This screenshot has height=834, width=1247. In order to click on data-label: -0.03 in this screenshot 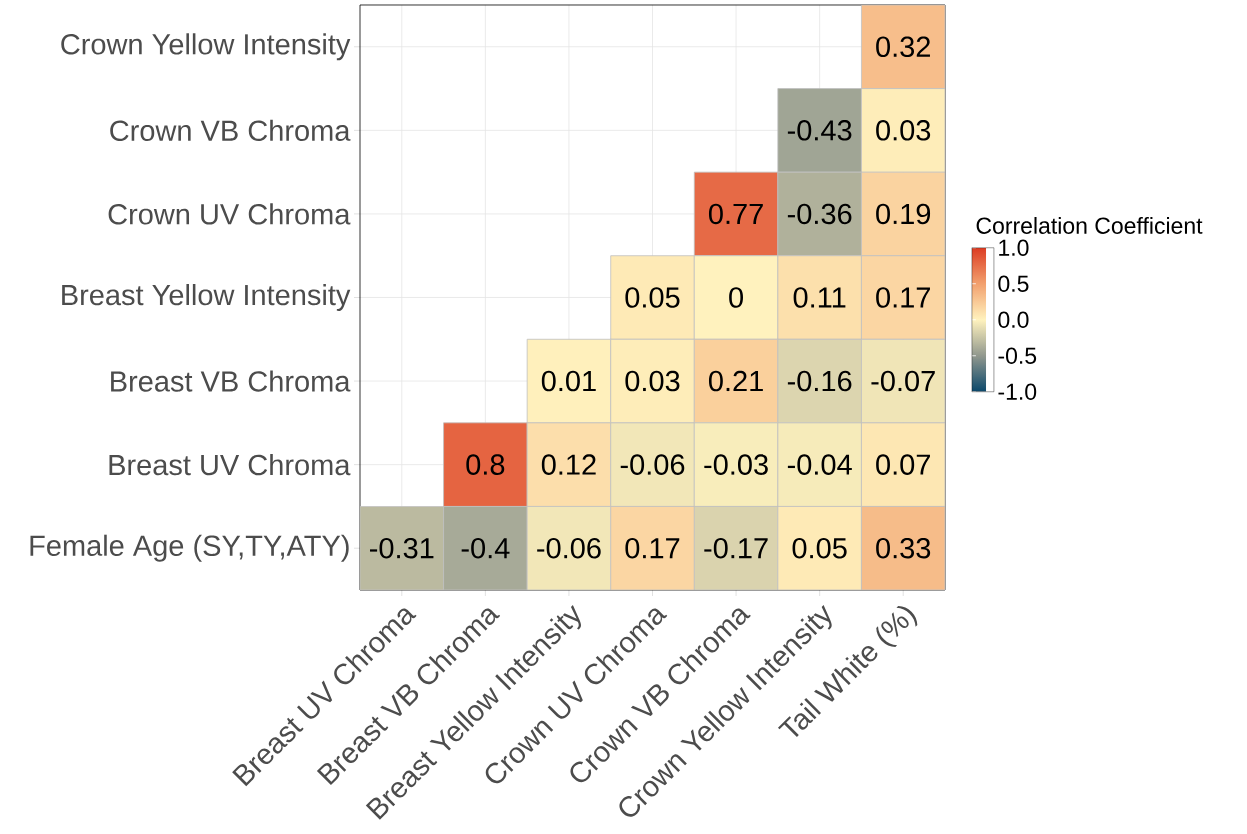, I will do `click(736, 464)`.